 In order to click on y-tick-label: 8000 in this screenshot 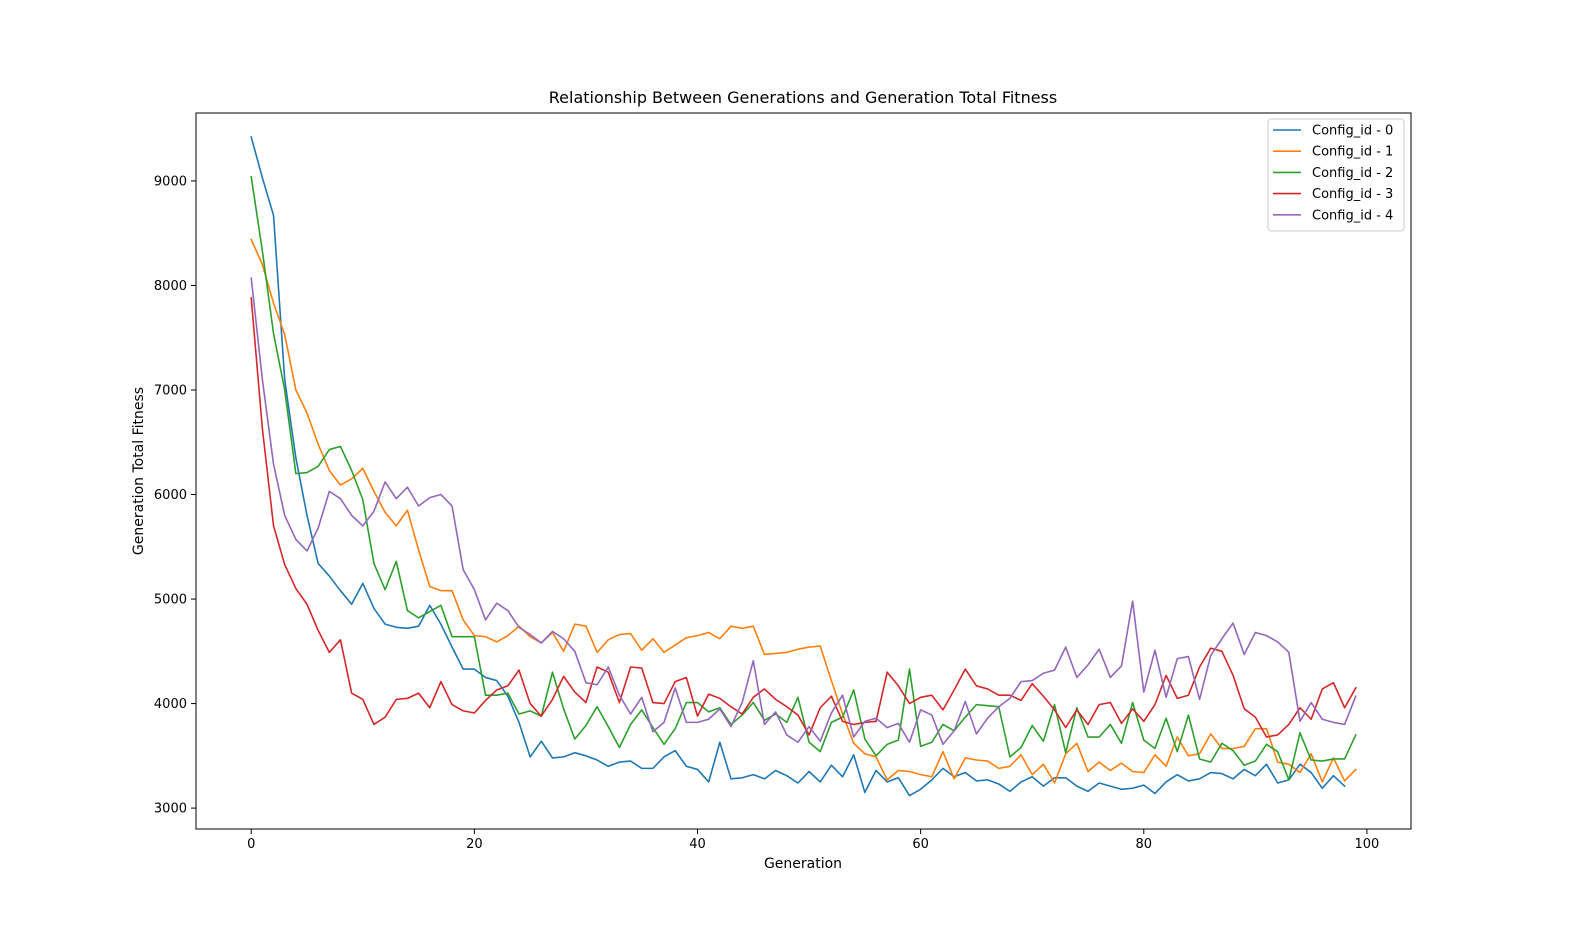, I will do `click(170, 286)`.